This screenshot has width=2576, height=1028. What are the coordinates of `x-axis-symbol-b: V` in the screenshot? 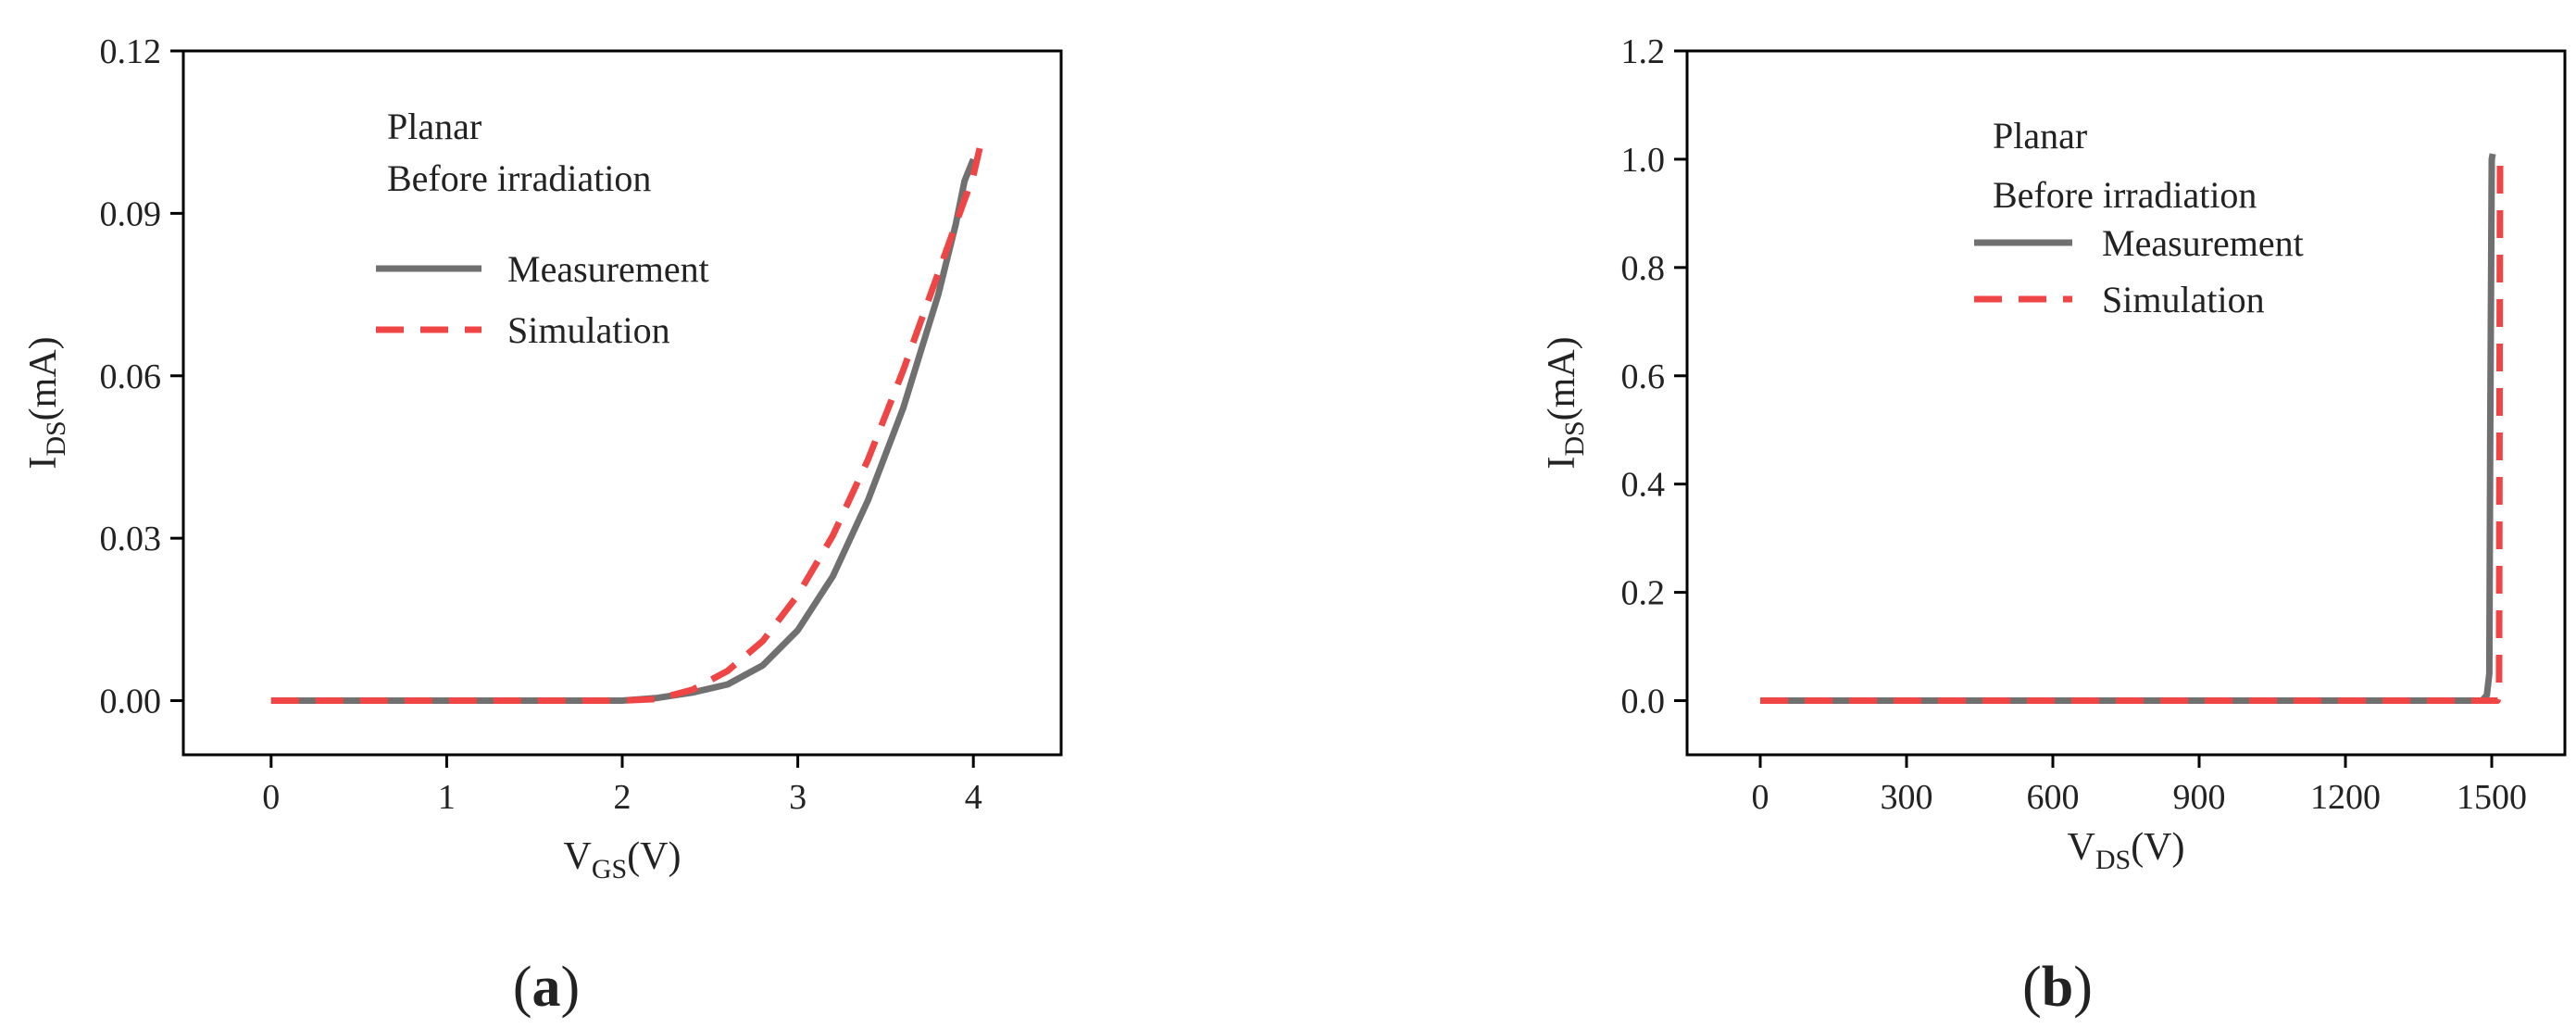 It's located at (2081, 847).